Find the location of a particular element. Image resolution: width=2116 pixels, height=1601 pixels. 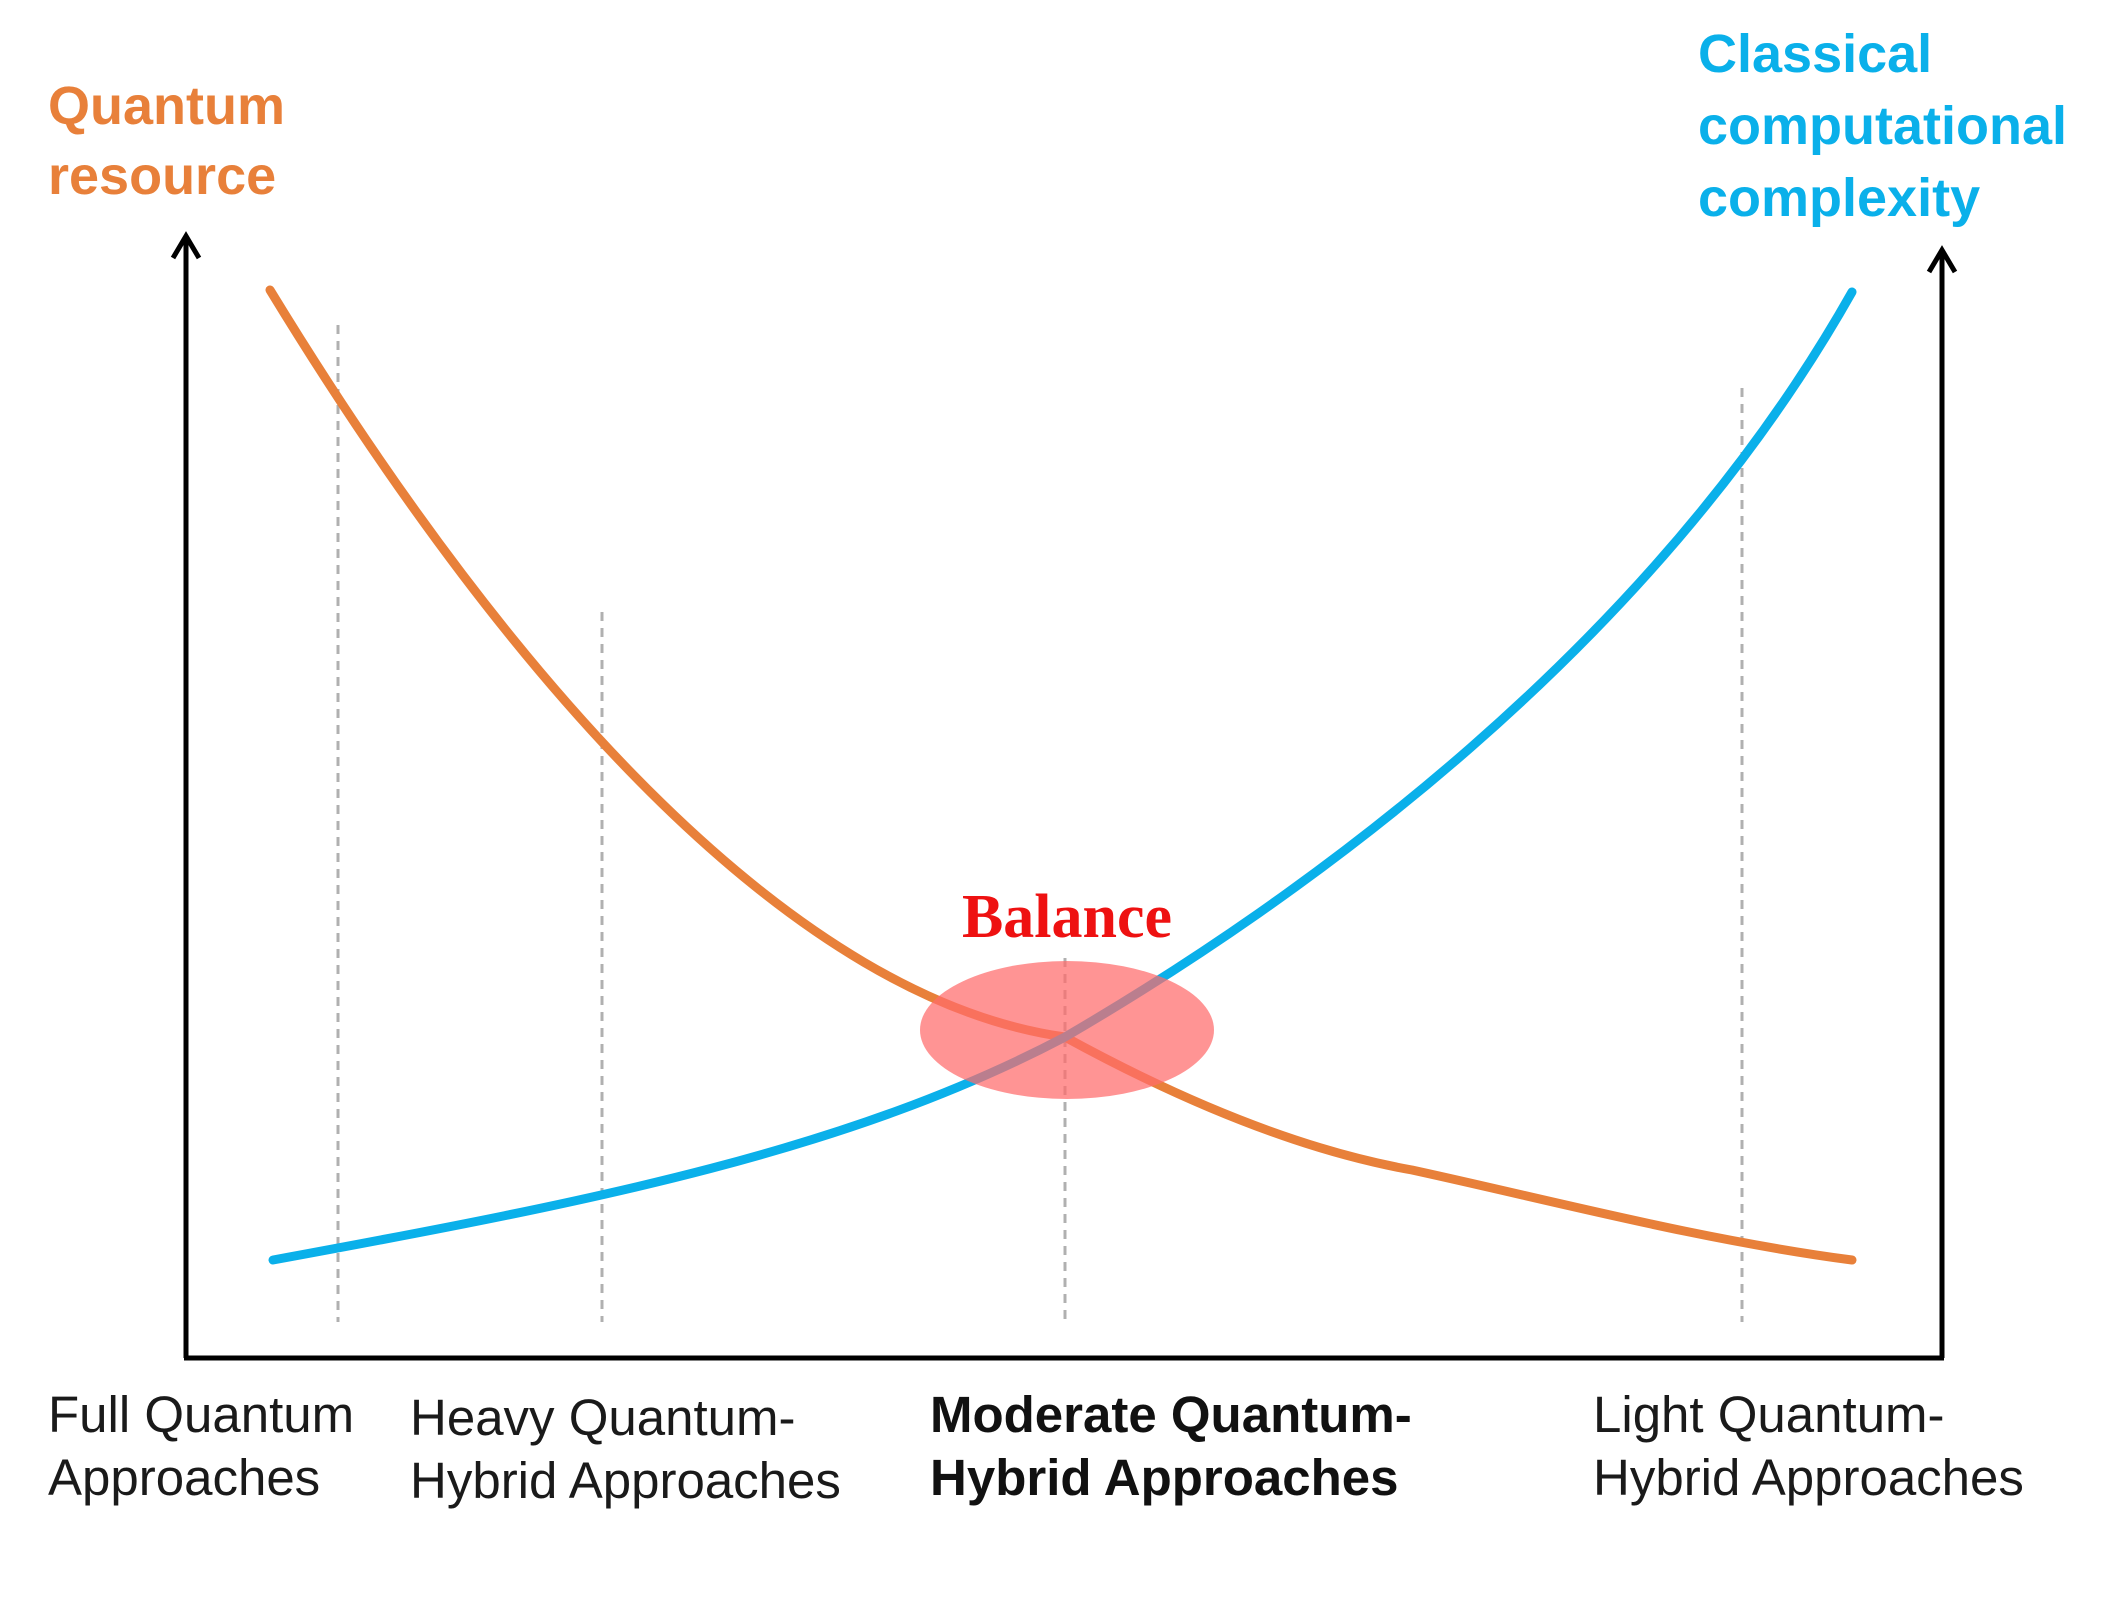

category-full-quantum: Full Quantum Approaches is located at coordinates (208, 1446).